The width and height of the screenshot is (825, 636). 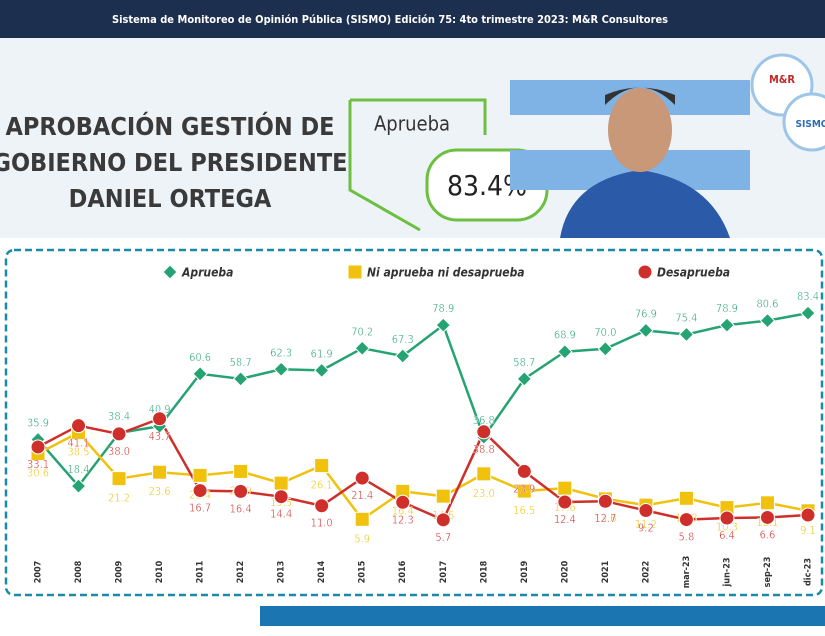 What do you see at coordinates (484, 493) in the screenshot?
I see `data-label: 23.0` at bounding box center [484, 493].